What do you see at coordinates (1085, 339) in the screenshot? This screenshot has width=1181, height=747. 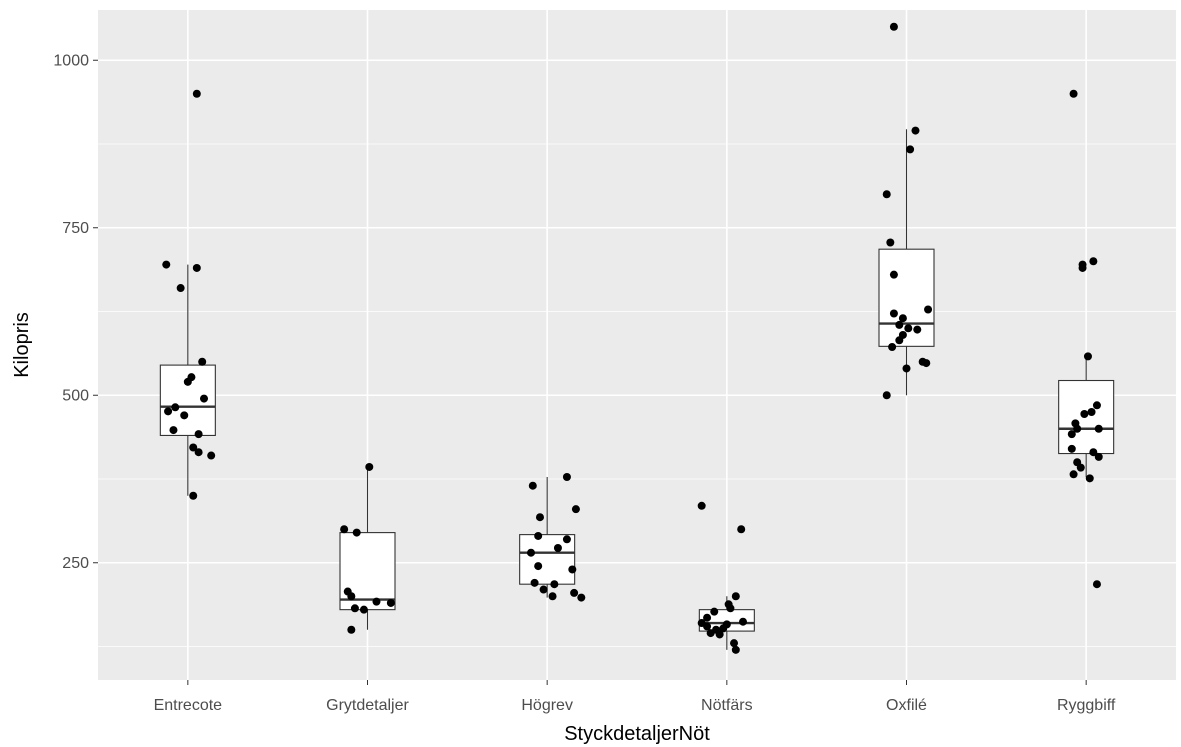 I see `points-ryggbiff` at bounding box center [1085, 339].